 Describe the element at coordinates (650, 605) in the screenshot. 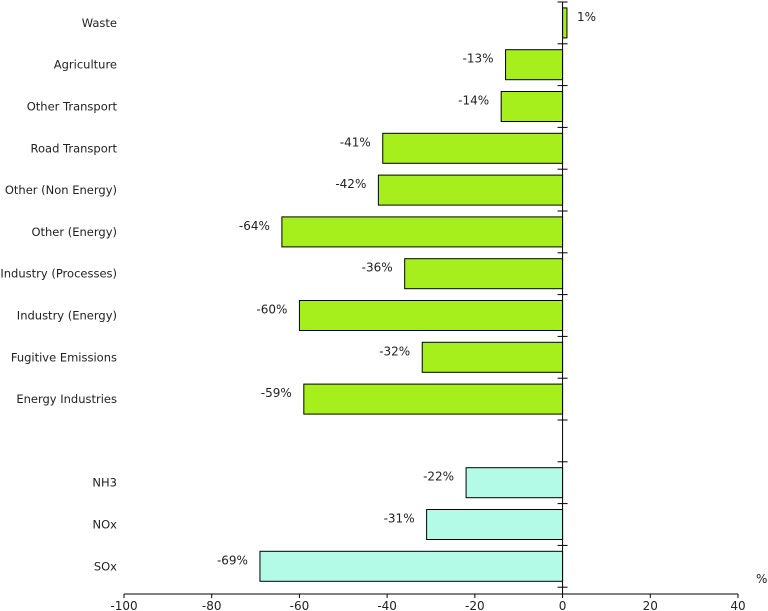

I see `x-tick-label: 20` at that location.